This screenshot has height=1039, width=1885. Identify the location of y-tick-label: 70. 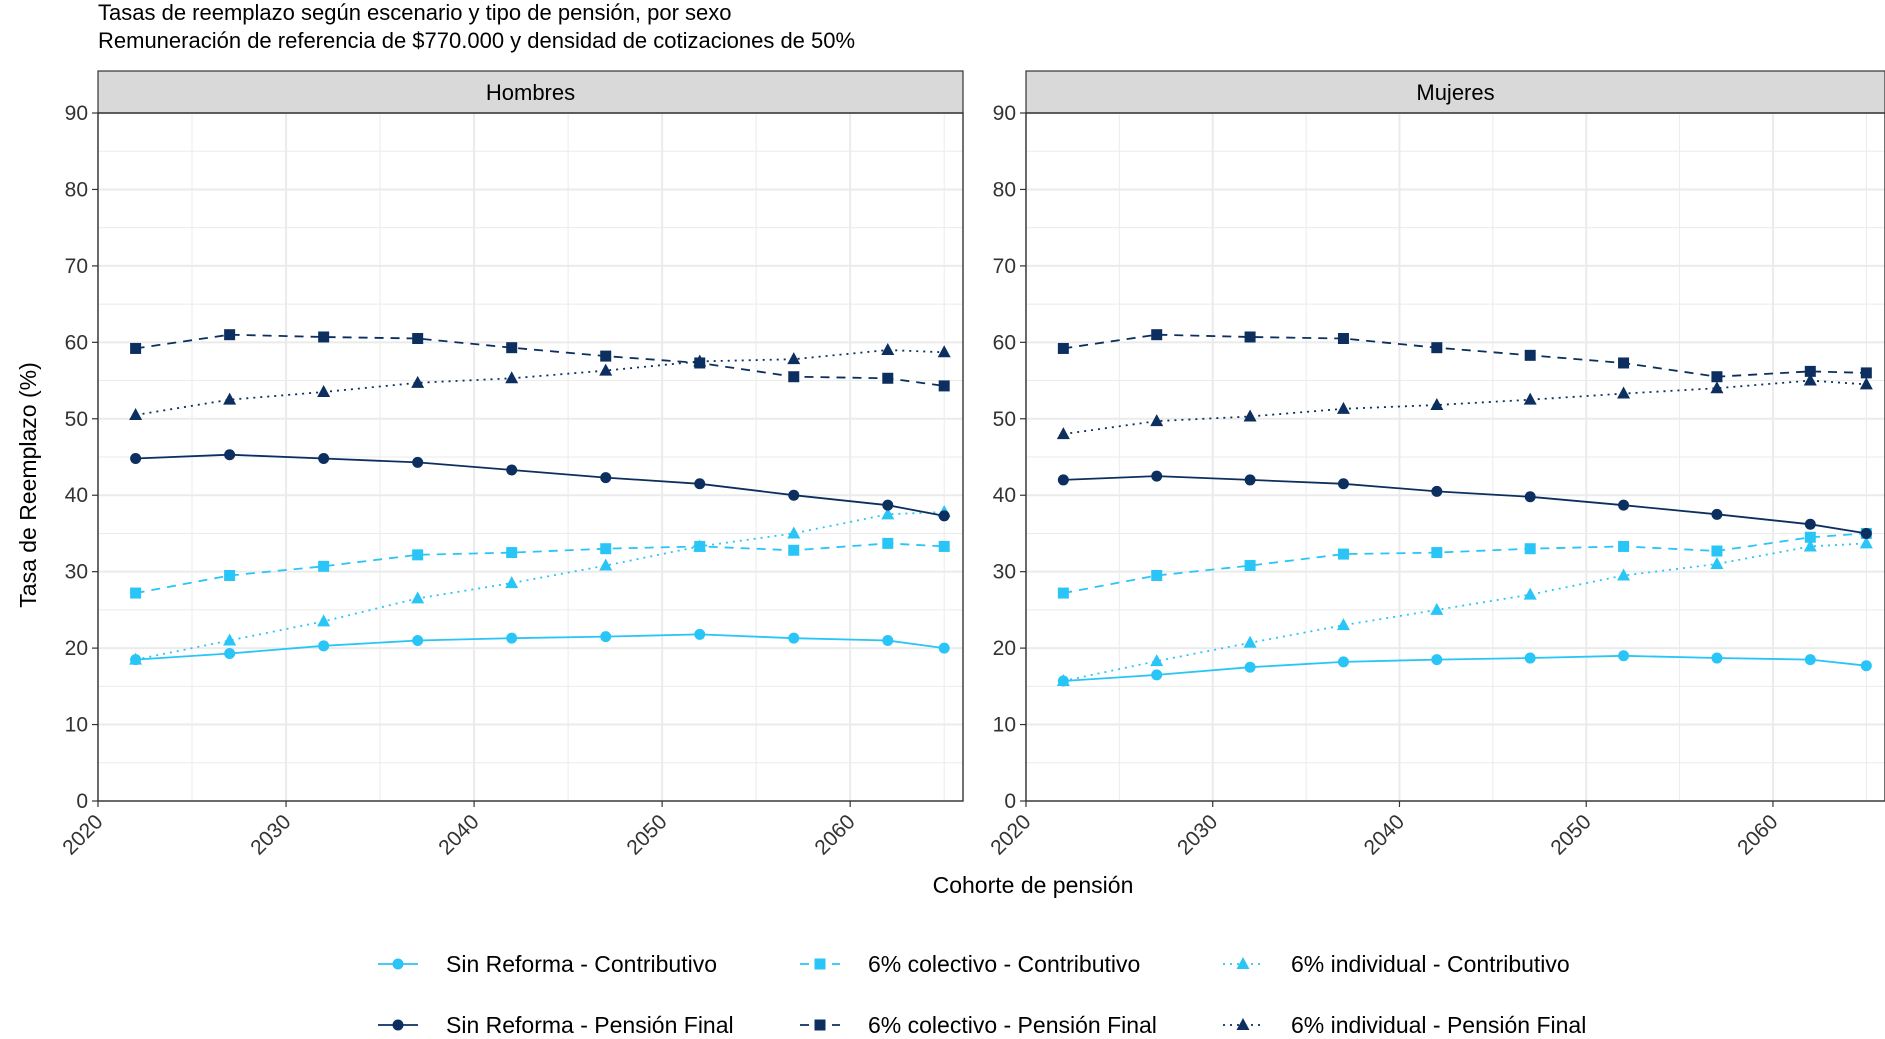
(1004, 266).